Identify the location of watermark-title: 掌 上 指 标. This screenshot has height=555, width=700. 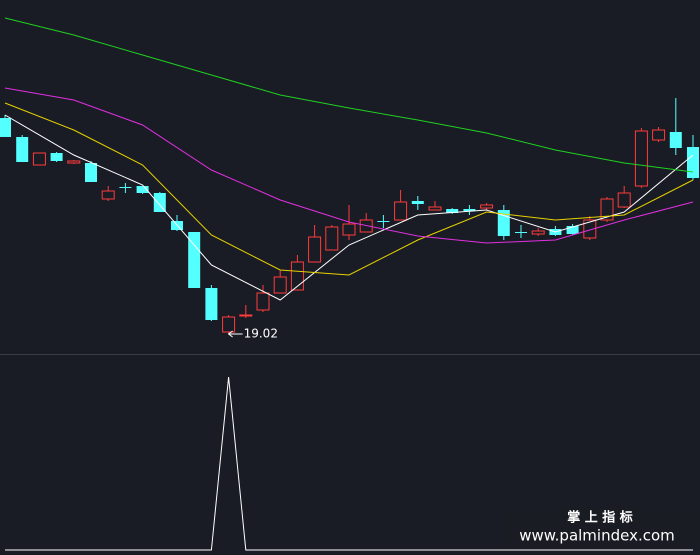
(600, 518).